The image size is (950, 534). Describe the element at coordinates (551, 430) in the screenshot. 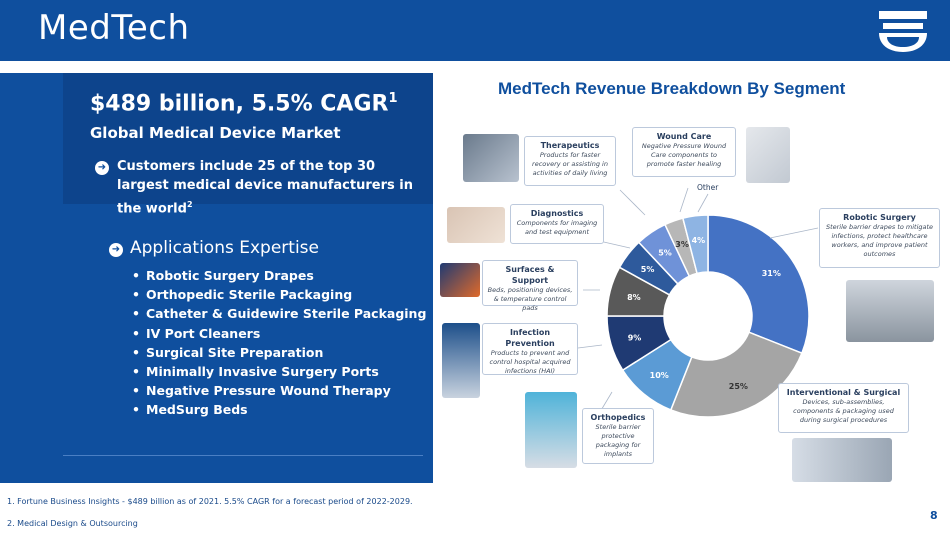

I see `orthopedics-product-image` at that location.